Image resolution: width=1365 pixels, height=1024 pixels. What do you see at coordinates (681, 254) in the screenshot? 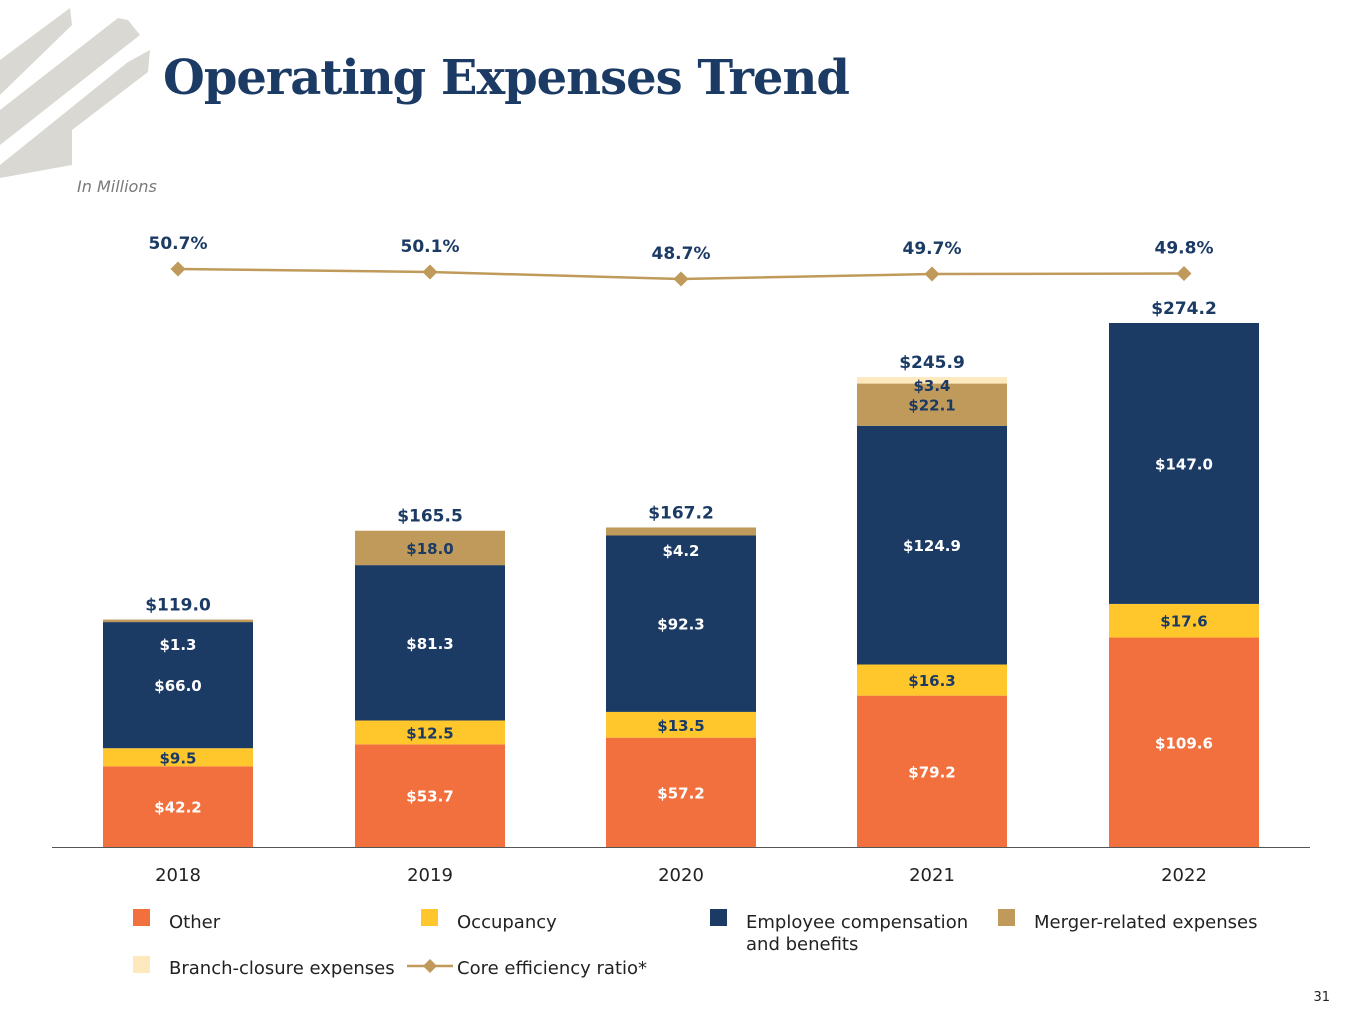
I see `efficiency-ratio-label-2020: 48.7%` at bounding box center [681, 254].